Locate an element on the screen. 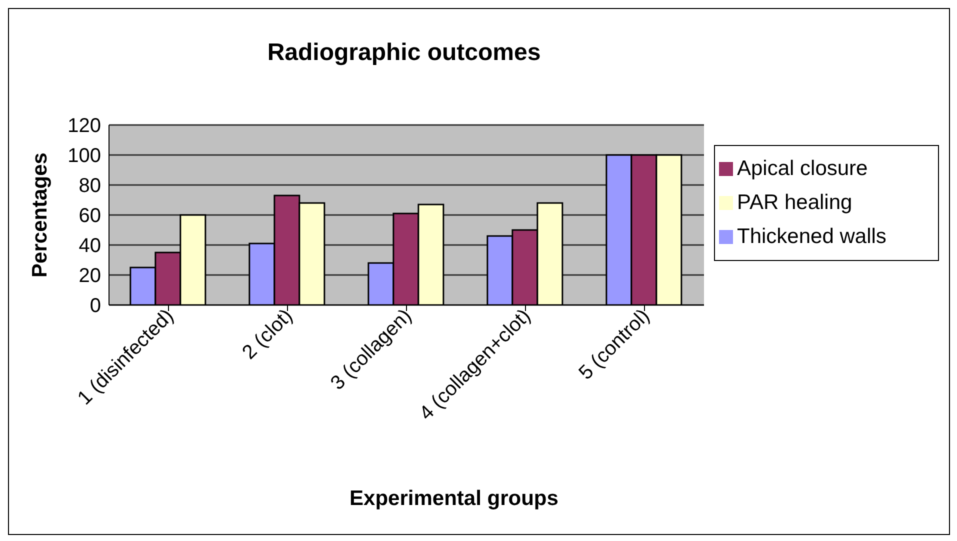  y-tick-label: 20 is located at coordinates (89, 276).